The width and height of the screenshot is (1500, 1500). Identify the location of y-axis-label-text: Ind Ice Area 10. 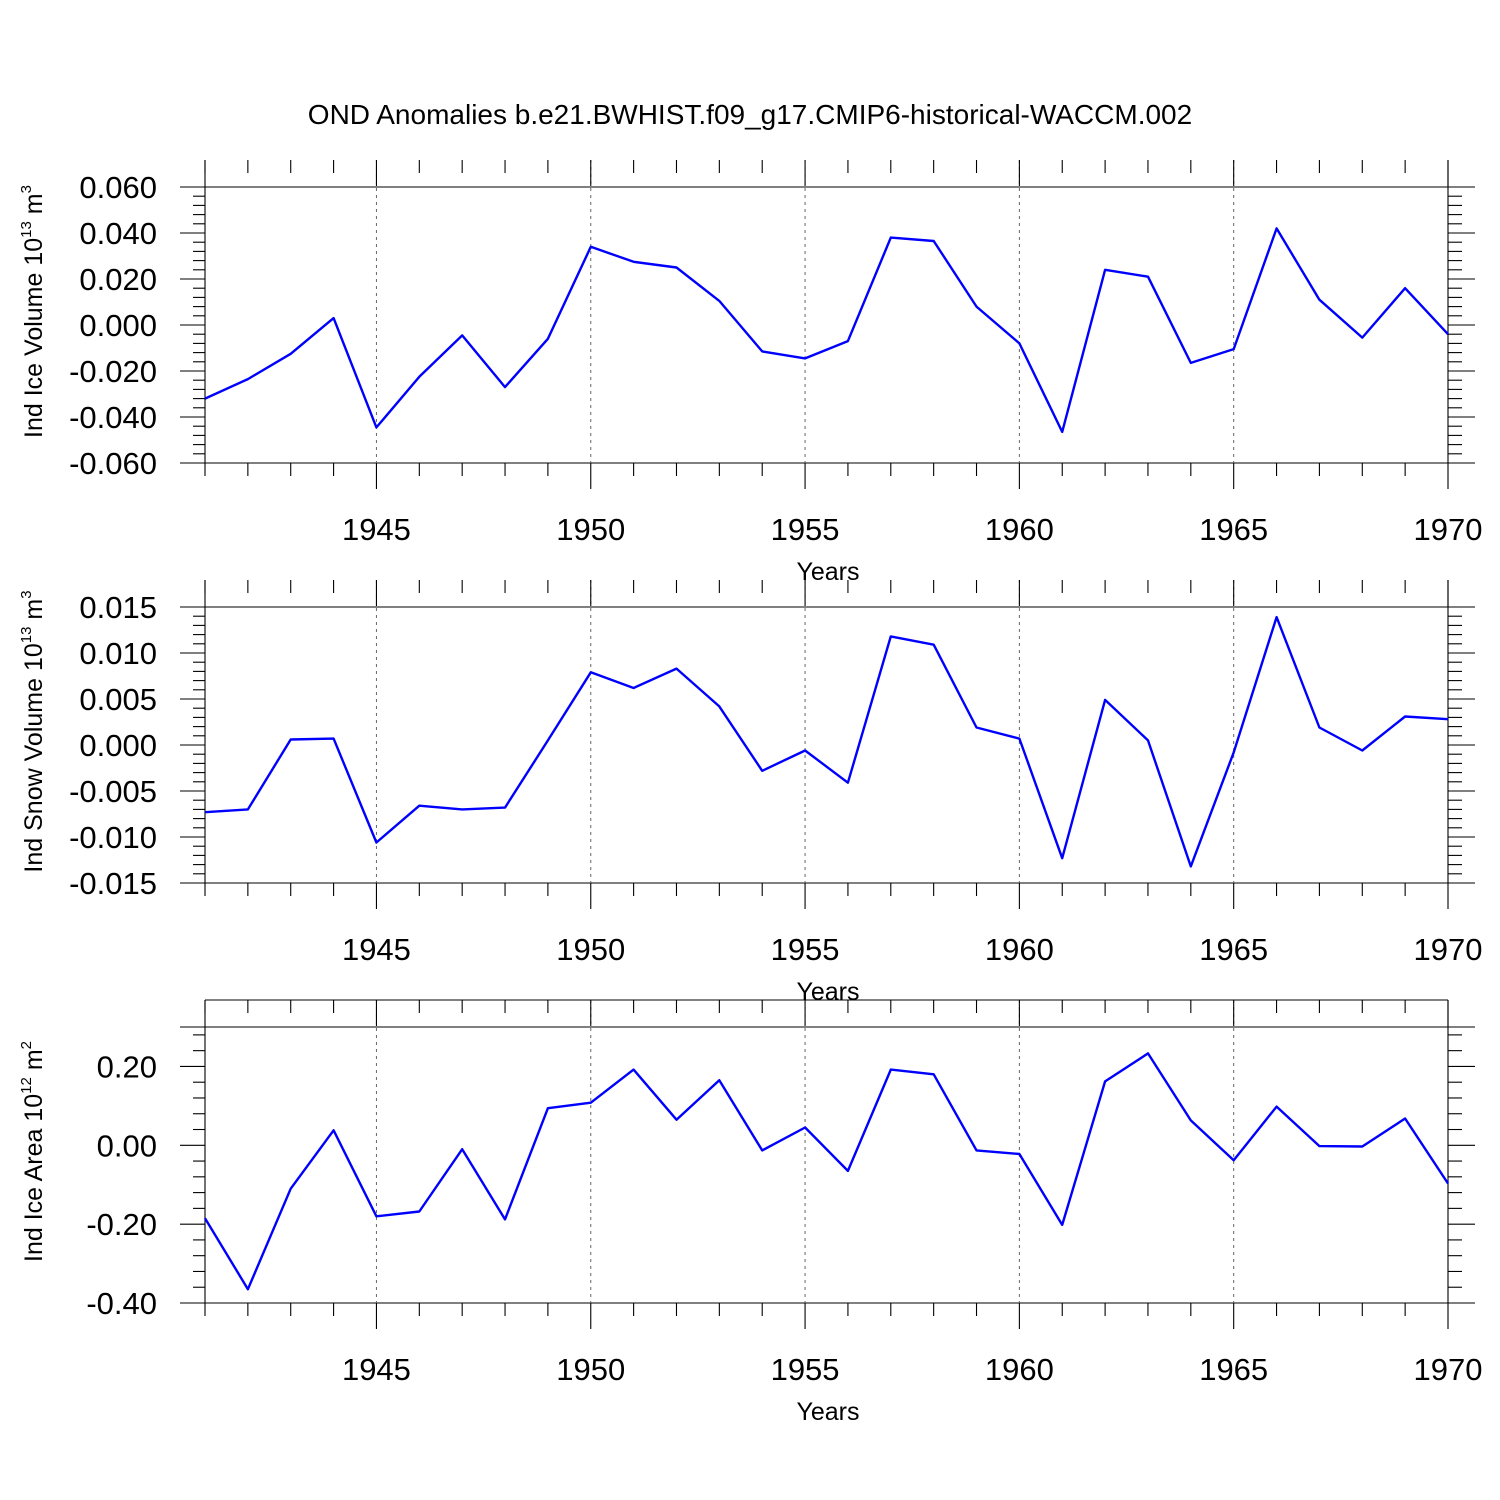
(34, 1178).